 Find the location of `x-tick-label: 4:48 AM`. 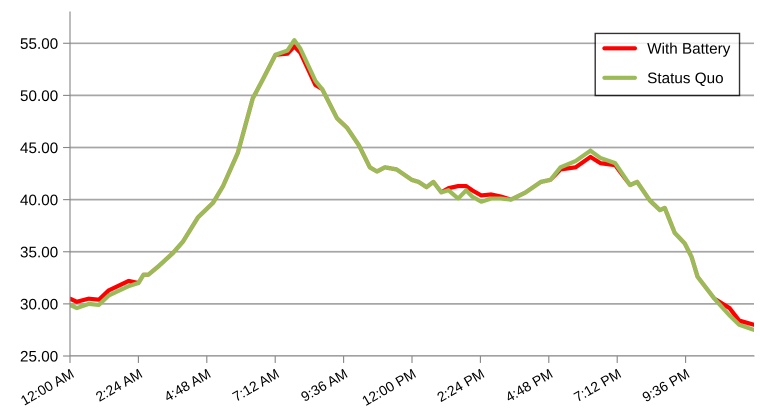

x-tick-label: 4:48 AM is located at coordinates (187, 385).